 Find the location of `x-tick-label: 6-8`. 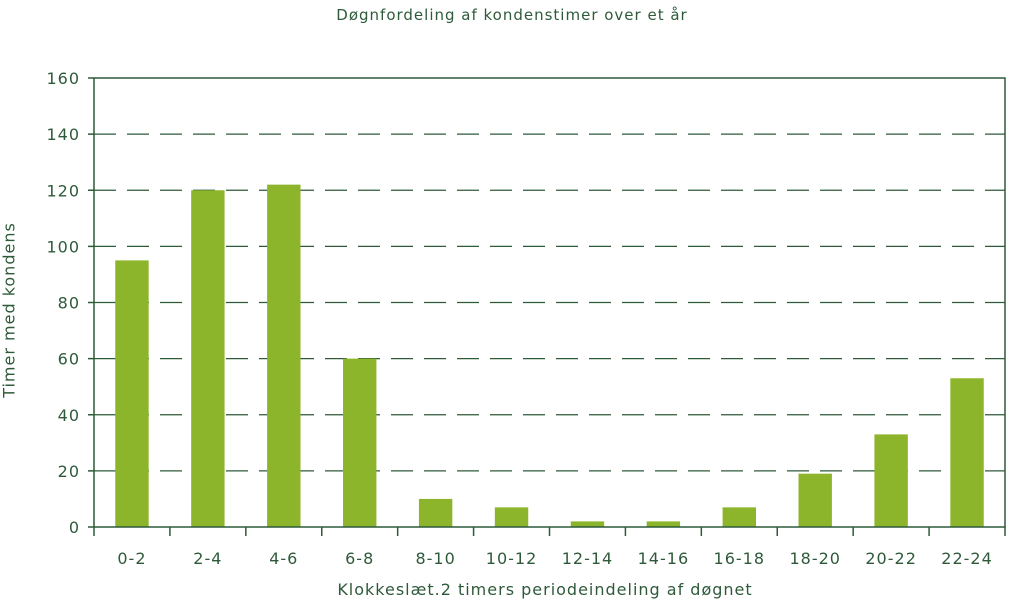

x-tick-label: 6-8 is located at coordinates (359, 558).